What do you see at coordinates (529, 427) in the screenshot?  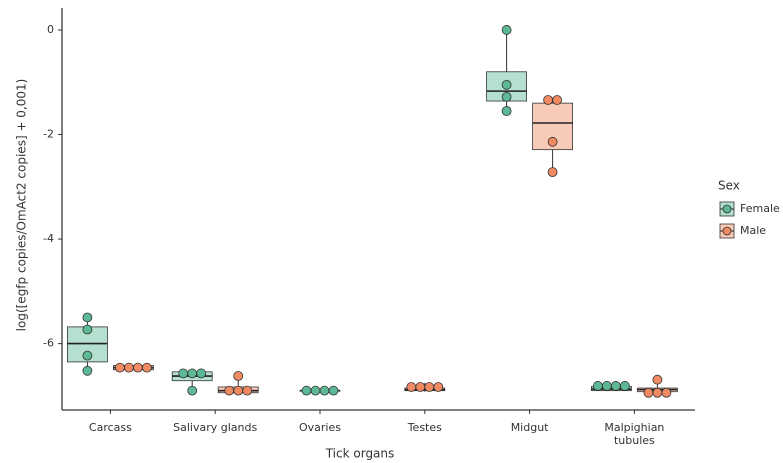 I see `x-tick-label: Midgut` at bounding box center [529, 427].